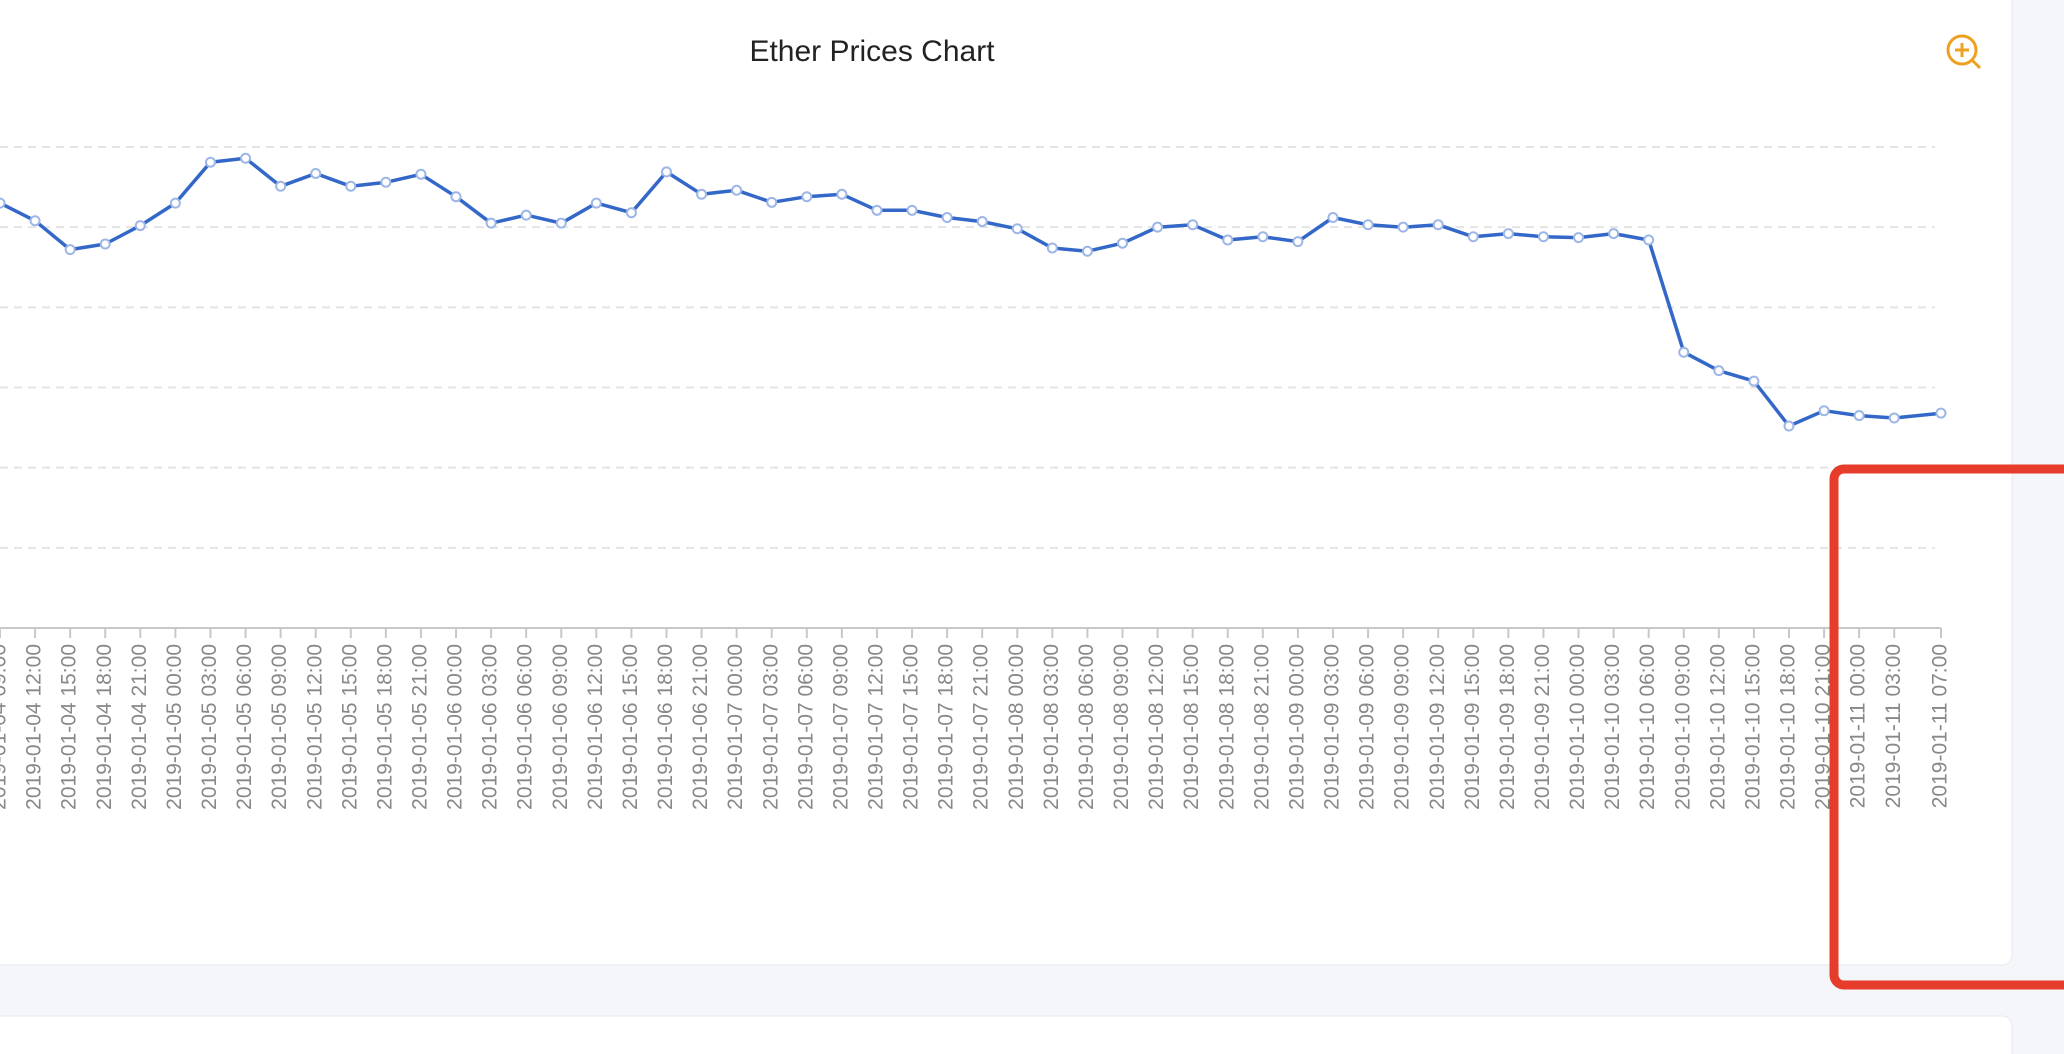  Describe the element at coordinates (1946, 727) in the screenshot. I see `highlight-box` at that location.